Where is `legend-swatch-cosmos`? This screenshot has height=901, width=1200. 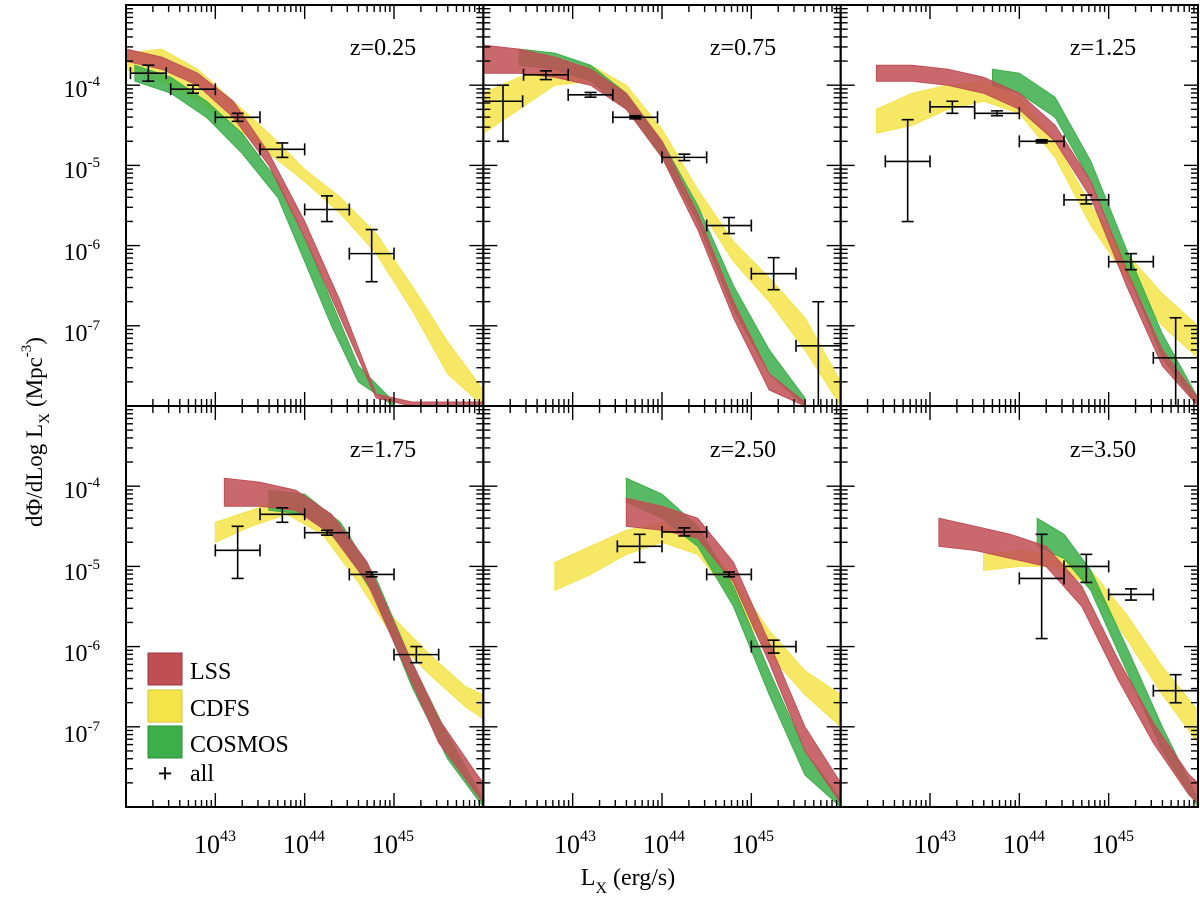
legend-swatch-cosmos is located at coordinates (165, 742).